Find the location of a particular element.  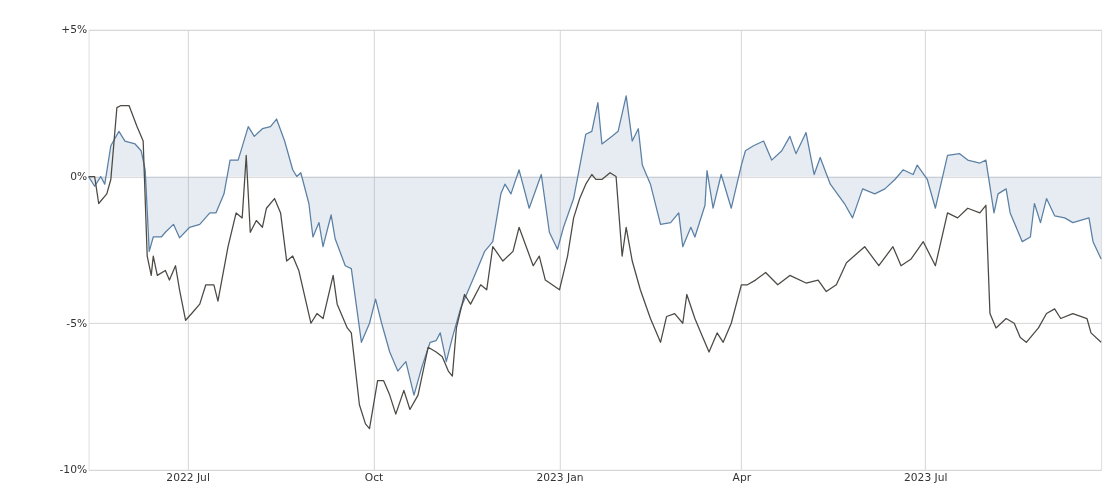

y-tick-label: +5% is located at coordinates (74, 30).